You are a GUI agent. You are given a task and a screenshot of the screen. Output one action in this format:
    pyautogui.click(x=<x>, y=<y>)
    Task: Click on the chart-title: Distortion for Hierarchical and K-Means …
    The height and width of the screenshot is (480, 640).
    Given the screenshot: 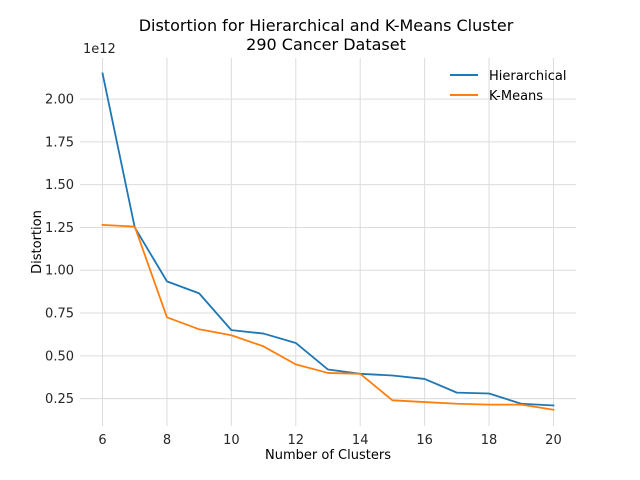 What is the action you would take?
    pyautogui.click(x=326, y=25)
    